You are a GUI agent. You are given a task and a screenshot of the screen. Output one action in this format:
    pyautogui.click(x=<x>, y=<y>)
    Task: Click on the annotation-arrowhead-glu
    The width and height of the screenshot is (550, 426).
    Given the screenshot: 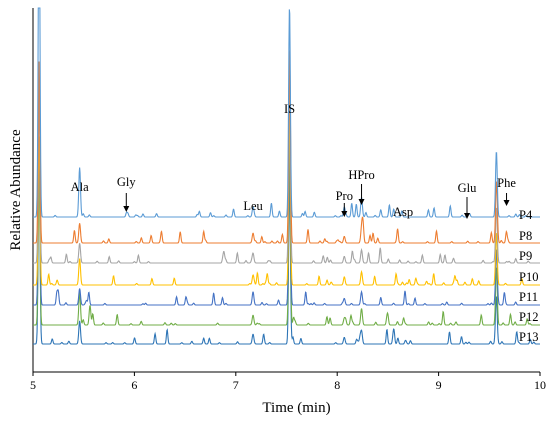 What is the action you would take?
    pyautogui.click(x=466, y=216)
    